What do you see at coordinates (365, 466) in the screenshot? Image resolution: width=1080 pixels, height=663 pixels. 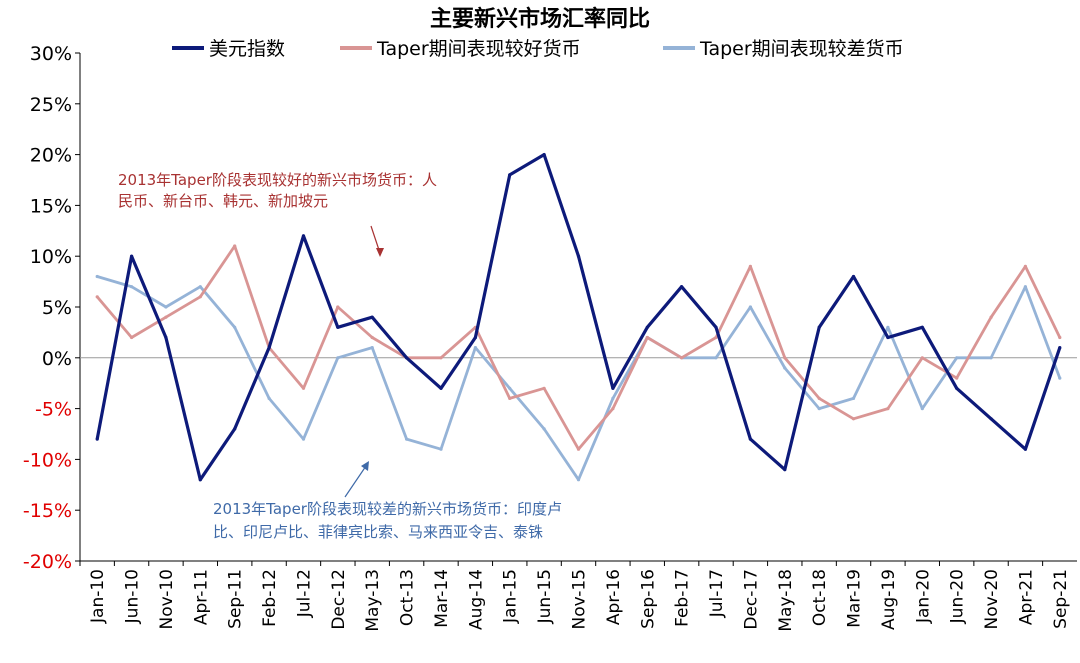 I see `annotation-bad-arrowhead` at bounding box center [365, 466].